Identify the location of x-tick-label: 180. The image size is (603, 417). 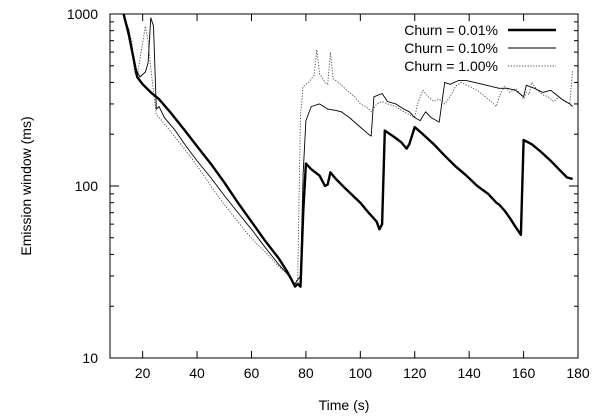
(578, 373).